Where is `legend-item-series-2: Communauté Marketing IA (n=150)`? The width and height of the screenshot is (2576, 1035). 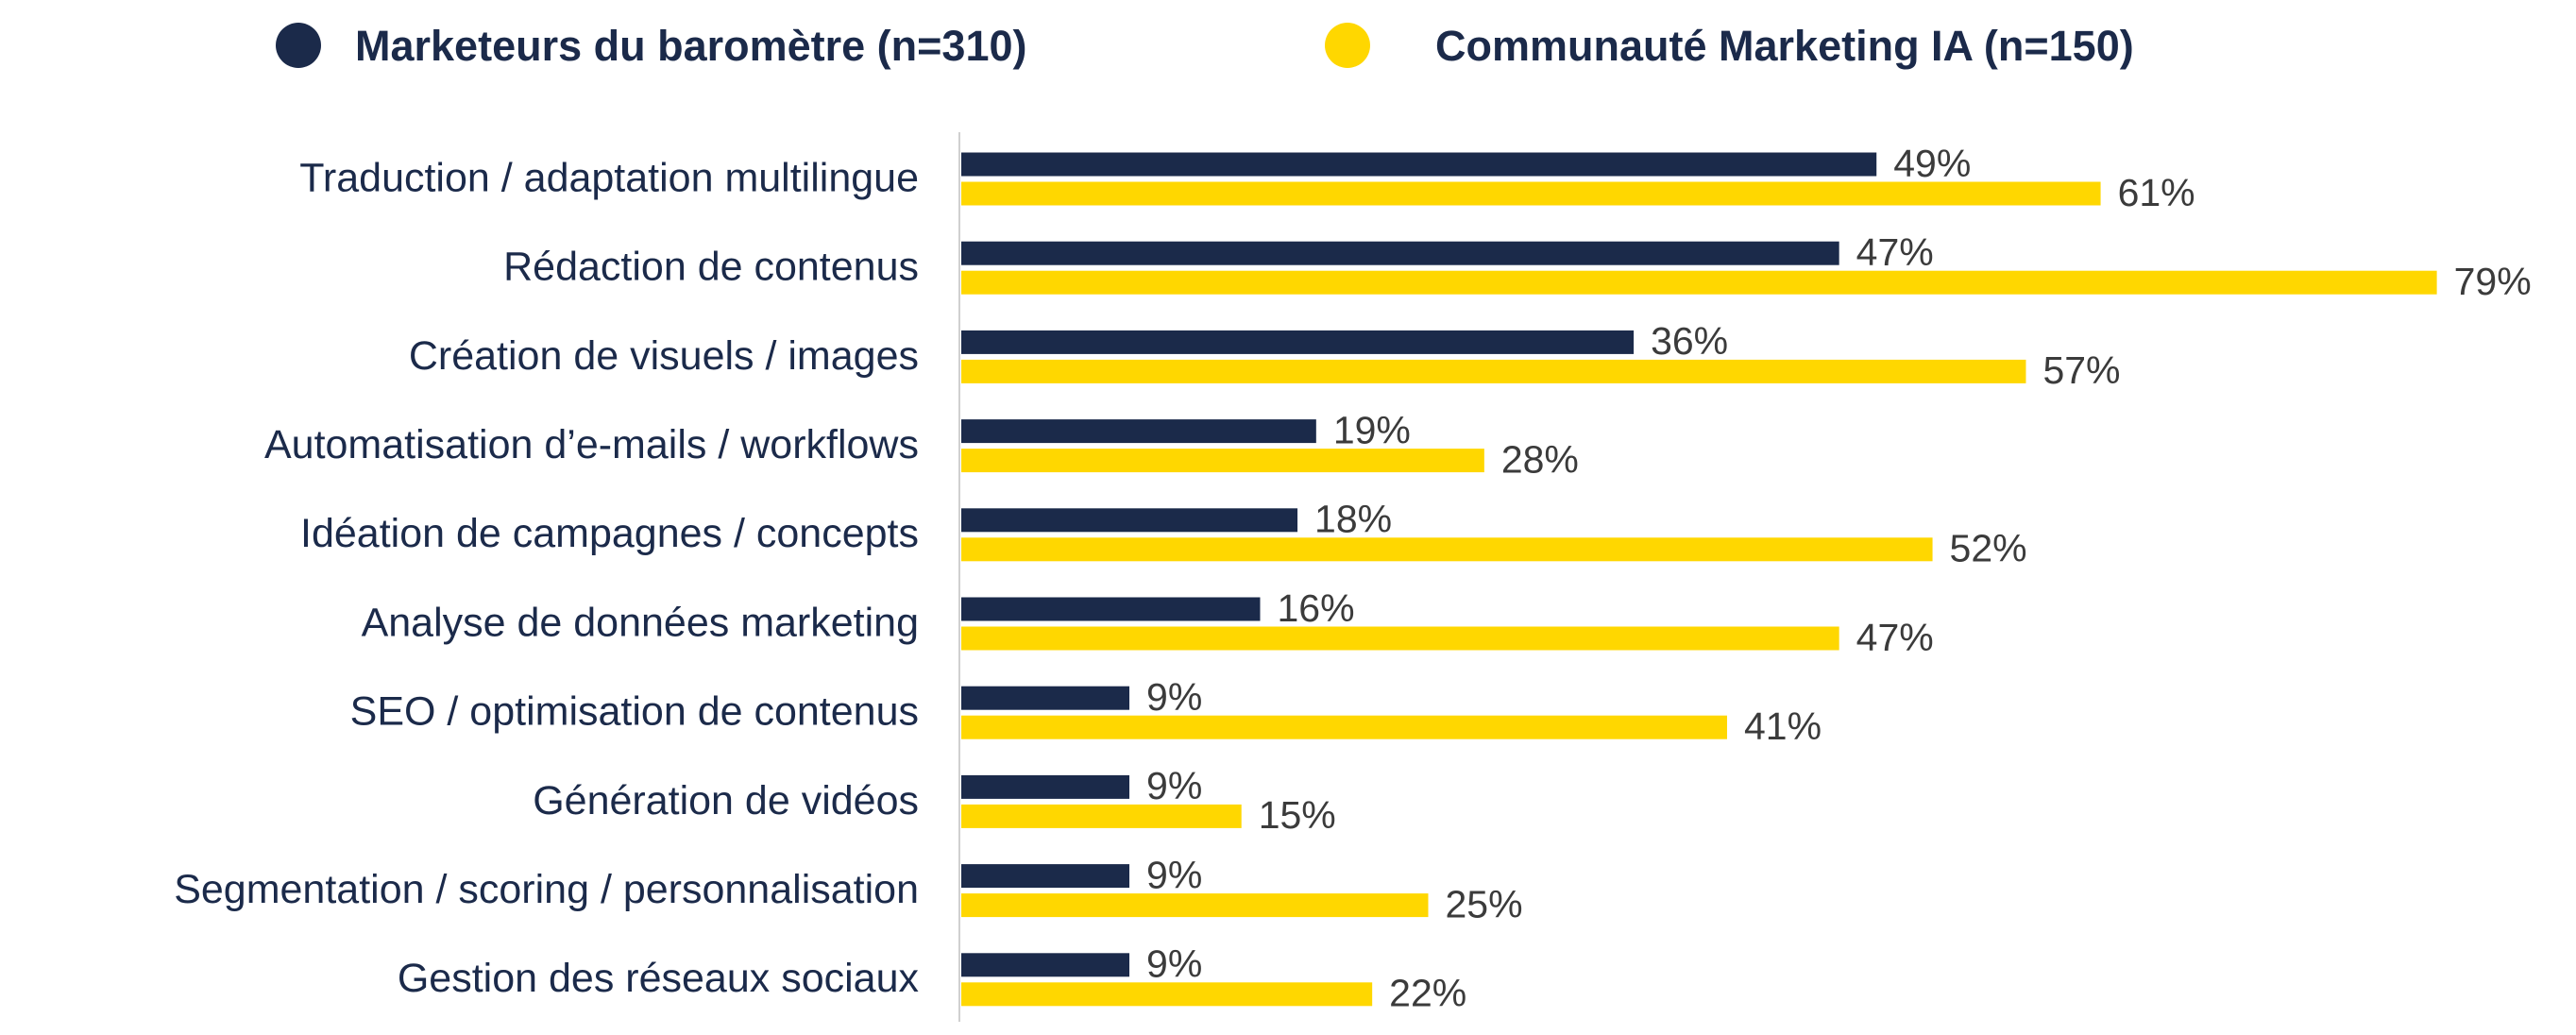
legend-item-series-2: Communauté Marketing IA (n=150) is located at coordinates (1729, 46).